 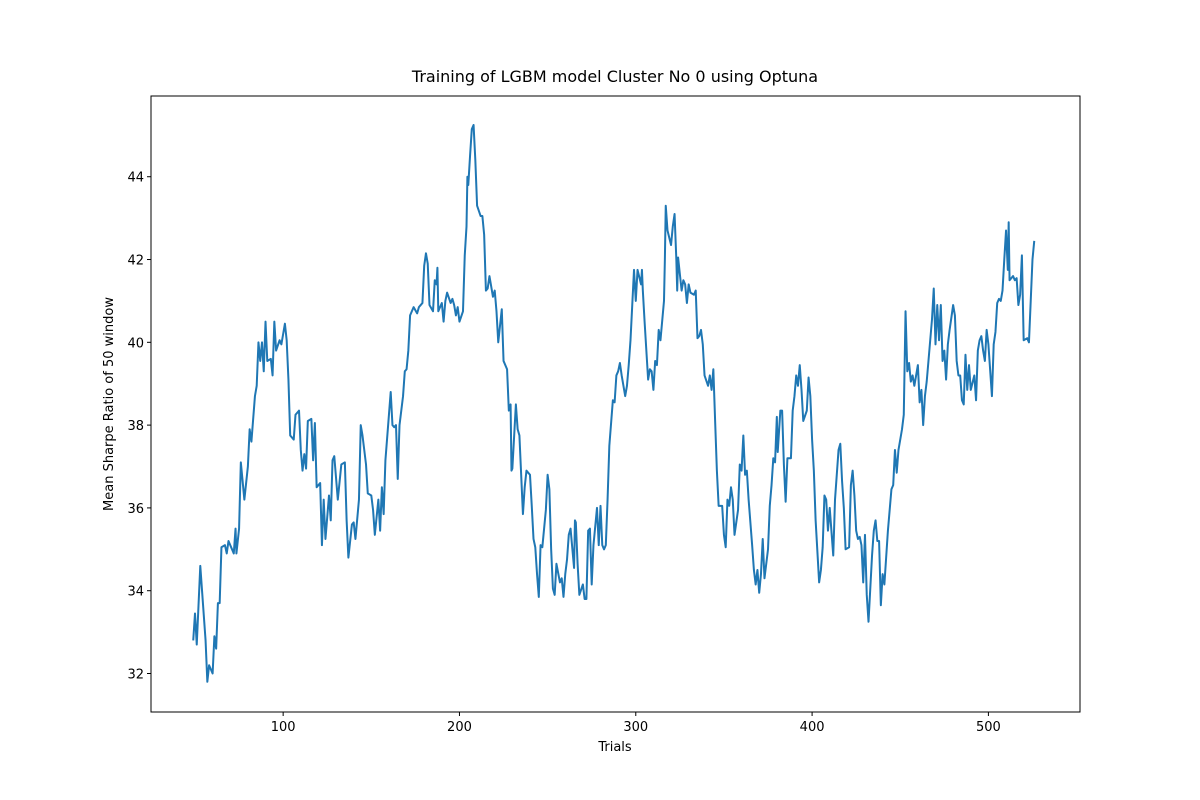 I want to click on y-tick-label: 34, so click(x=135, y=592).